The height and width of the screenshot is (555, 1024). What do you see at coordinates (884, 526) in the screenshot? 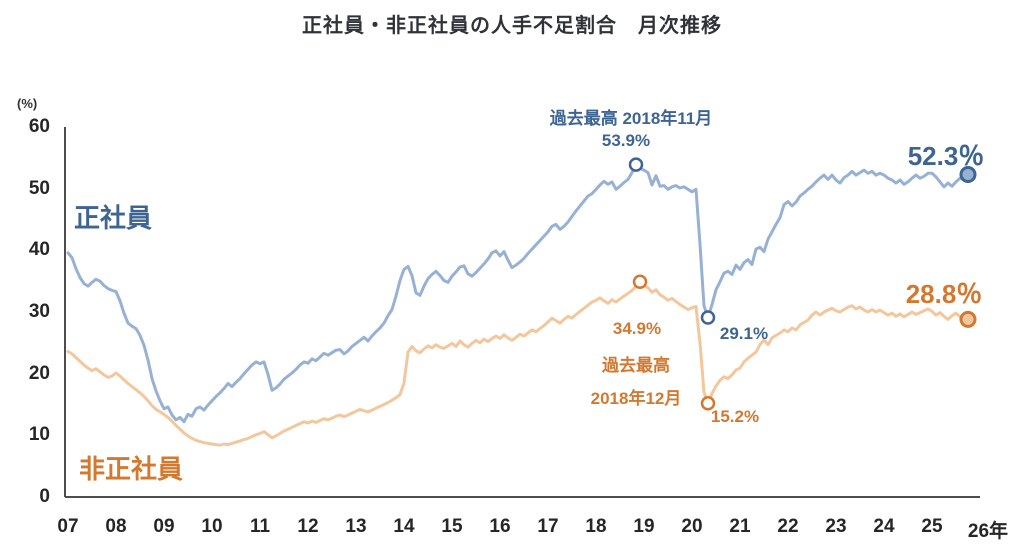
I see `x-tick-label: 24` at bounding box center [884, 526].